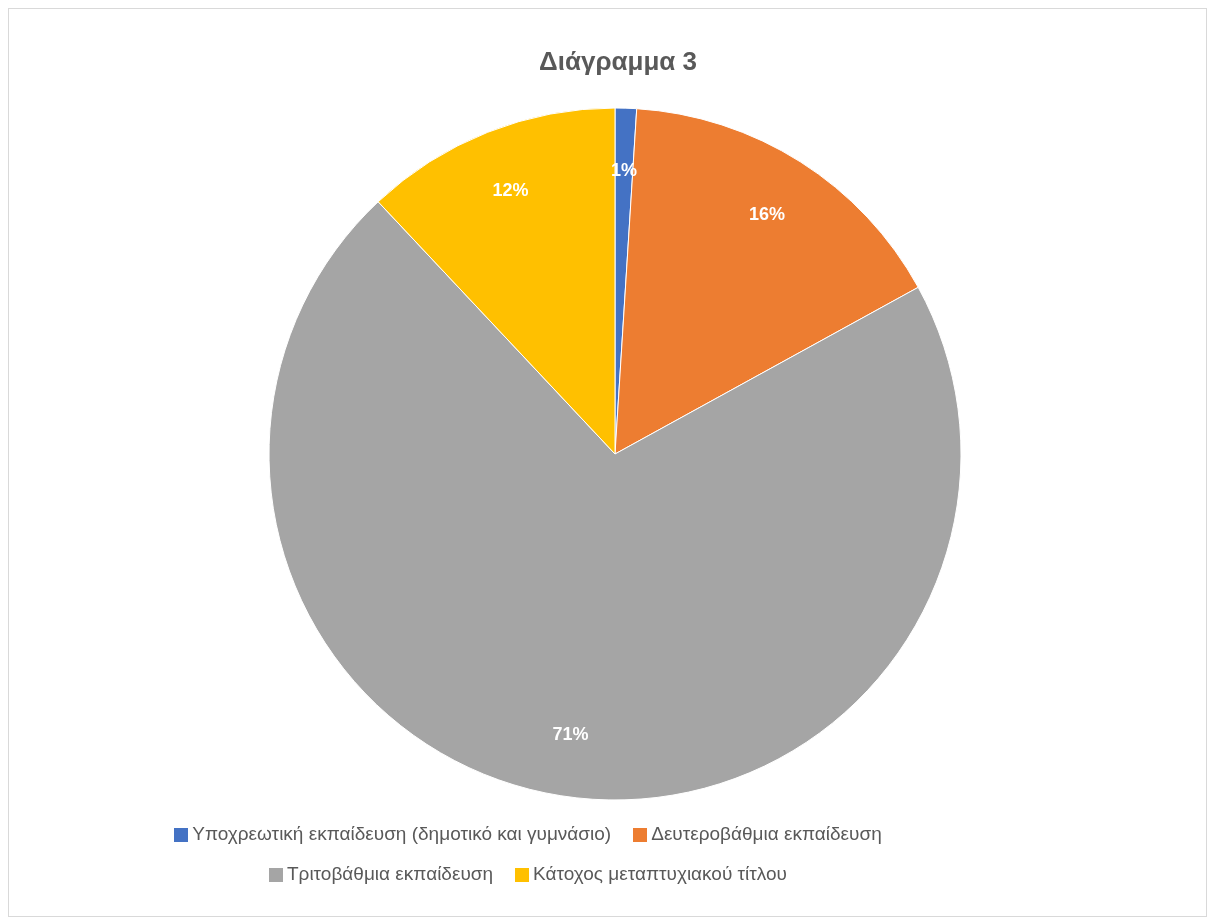 The height and width of the screenshot is (921, 1213). Describe the element at coordinates (767, 214) in the screenshot. I see `data-label: 16%` at that location.